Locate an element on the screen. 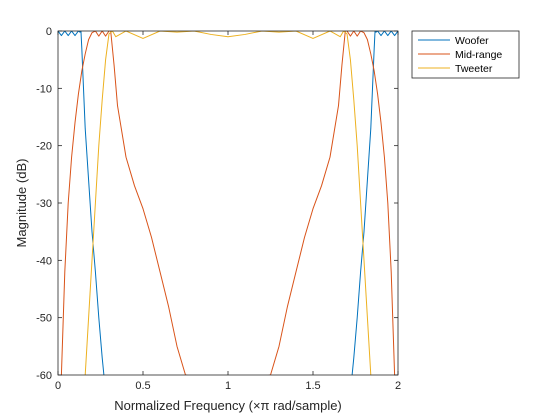 Image resolution: width=560 pixels, height=420 pixels. x-tick-label: 0.5 is located at coordinates (142, 386).